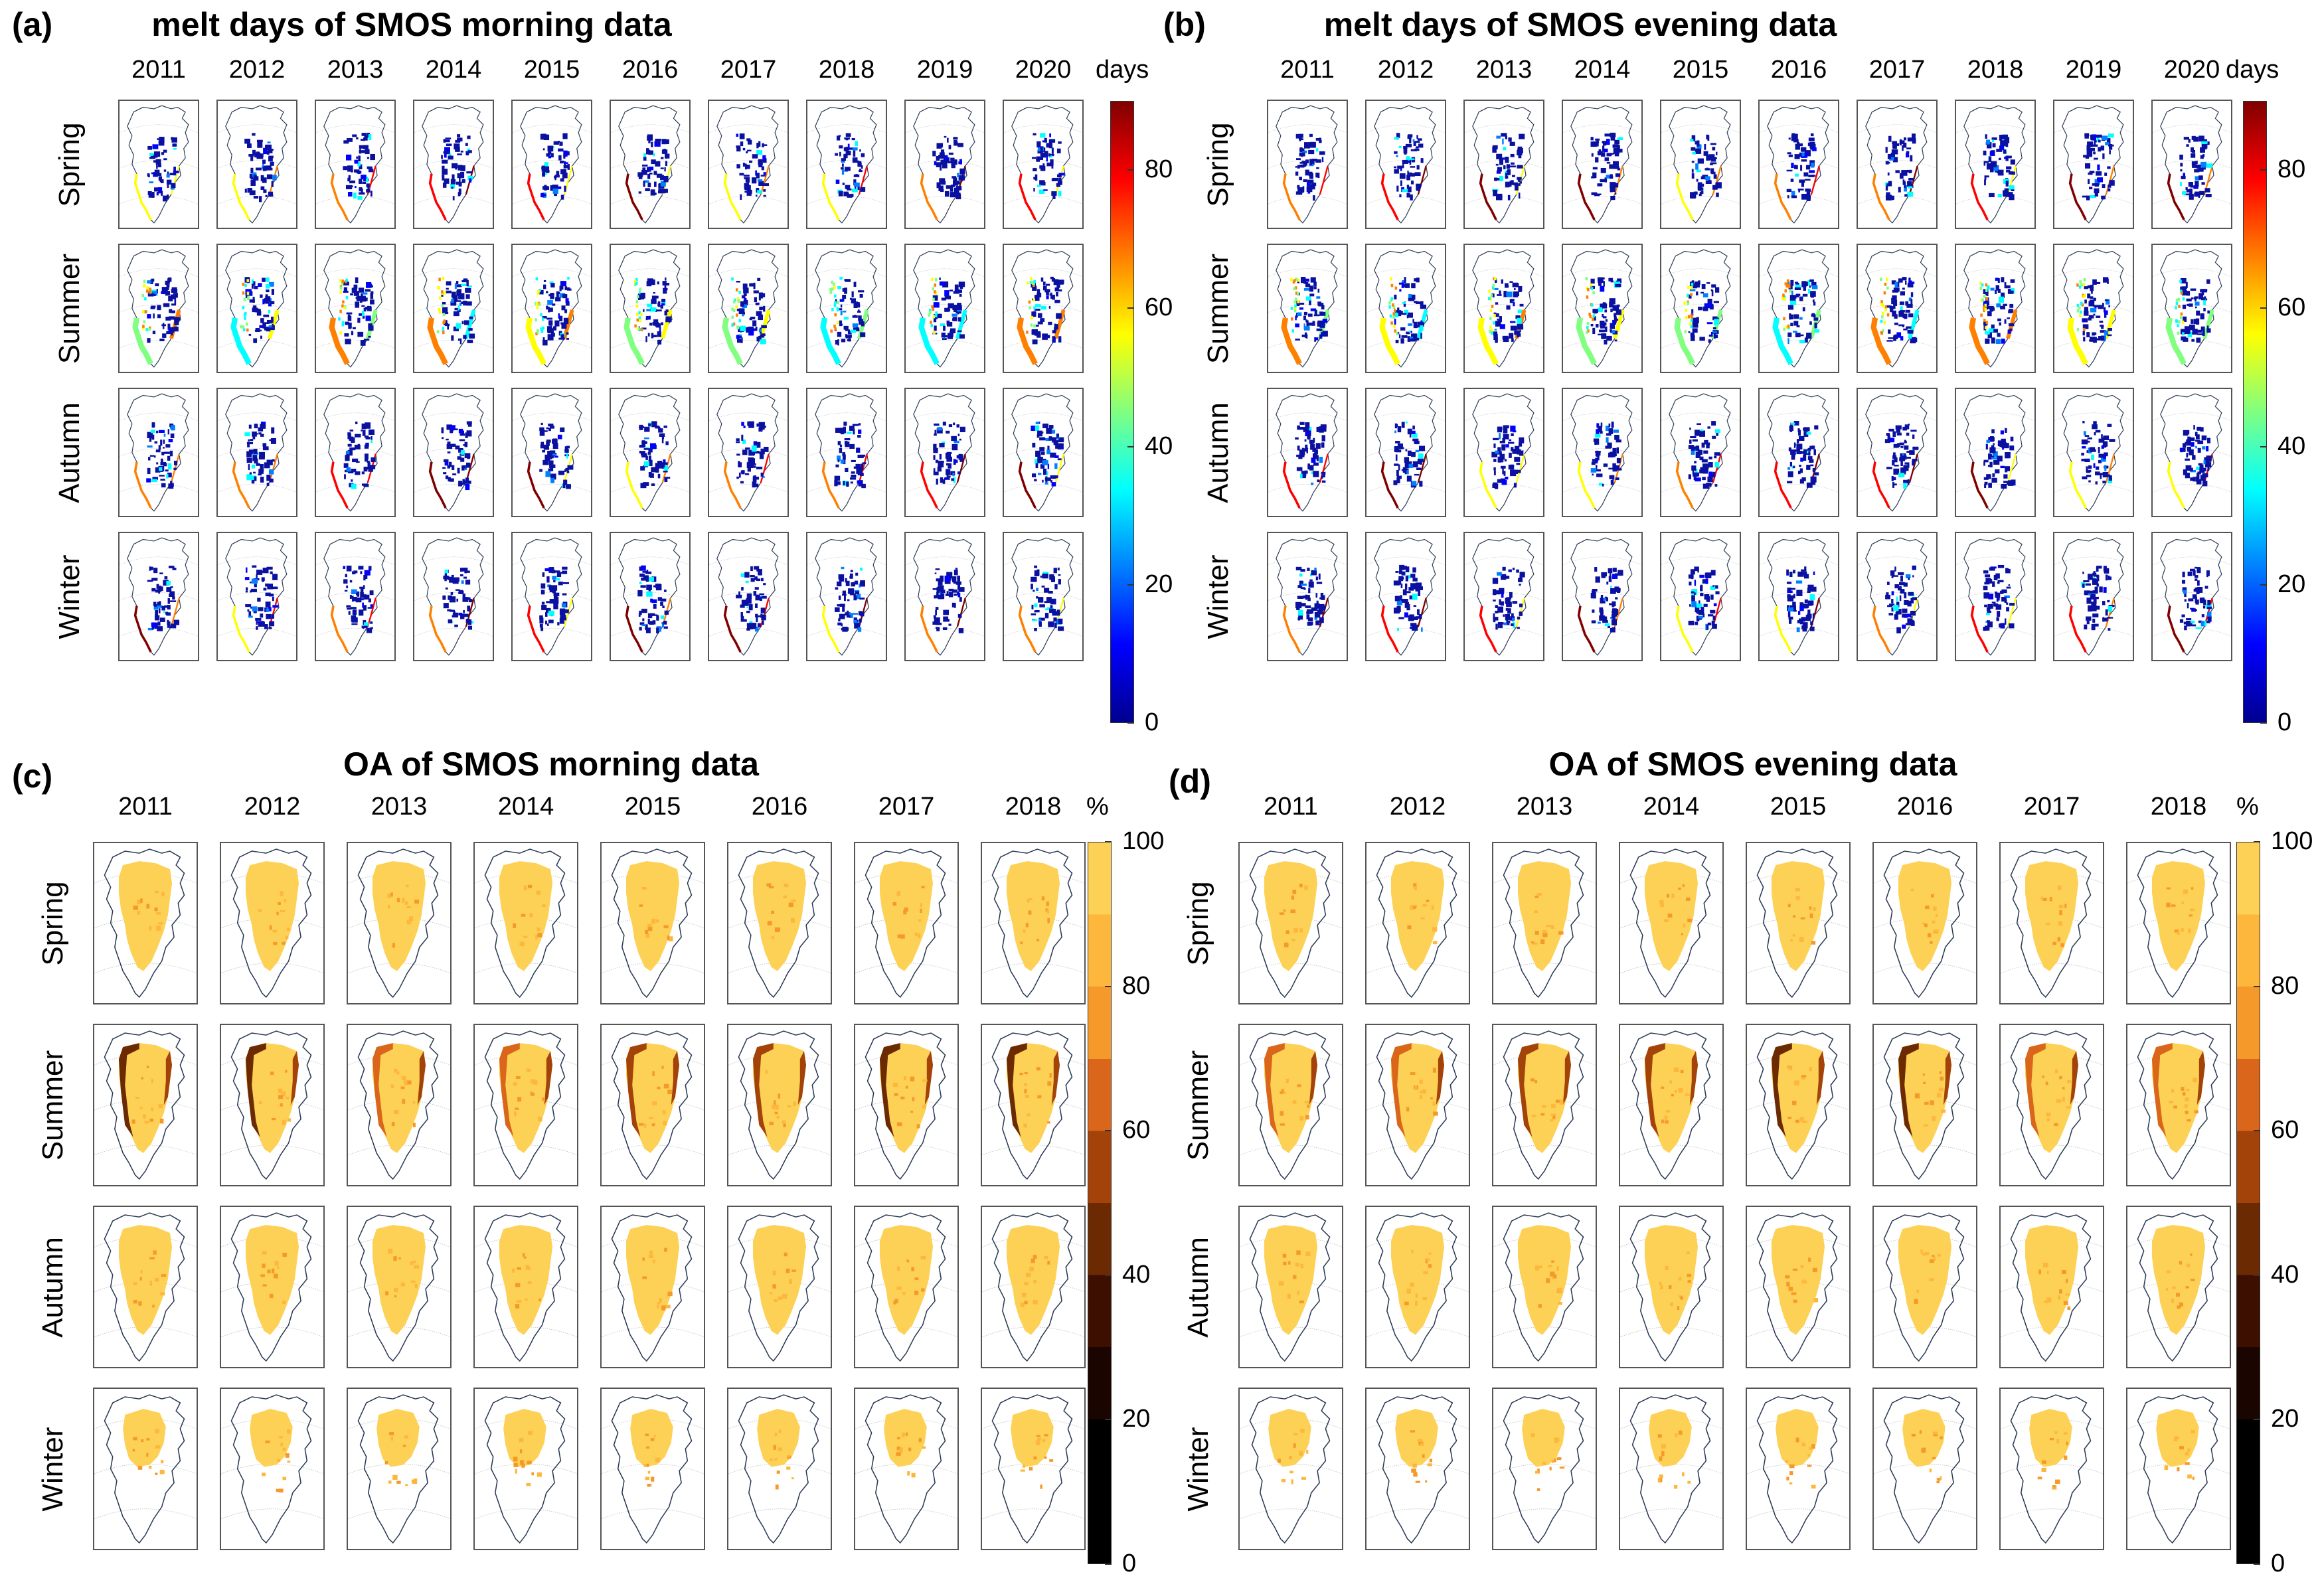 The height and width of the screenshot is (1596, 2320). Describe the element at coordinates (1198, 923) in the screenshot. I see `season-label: Spring` at that location.